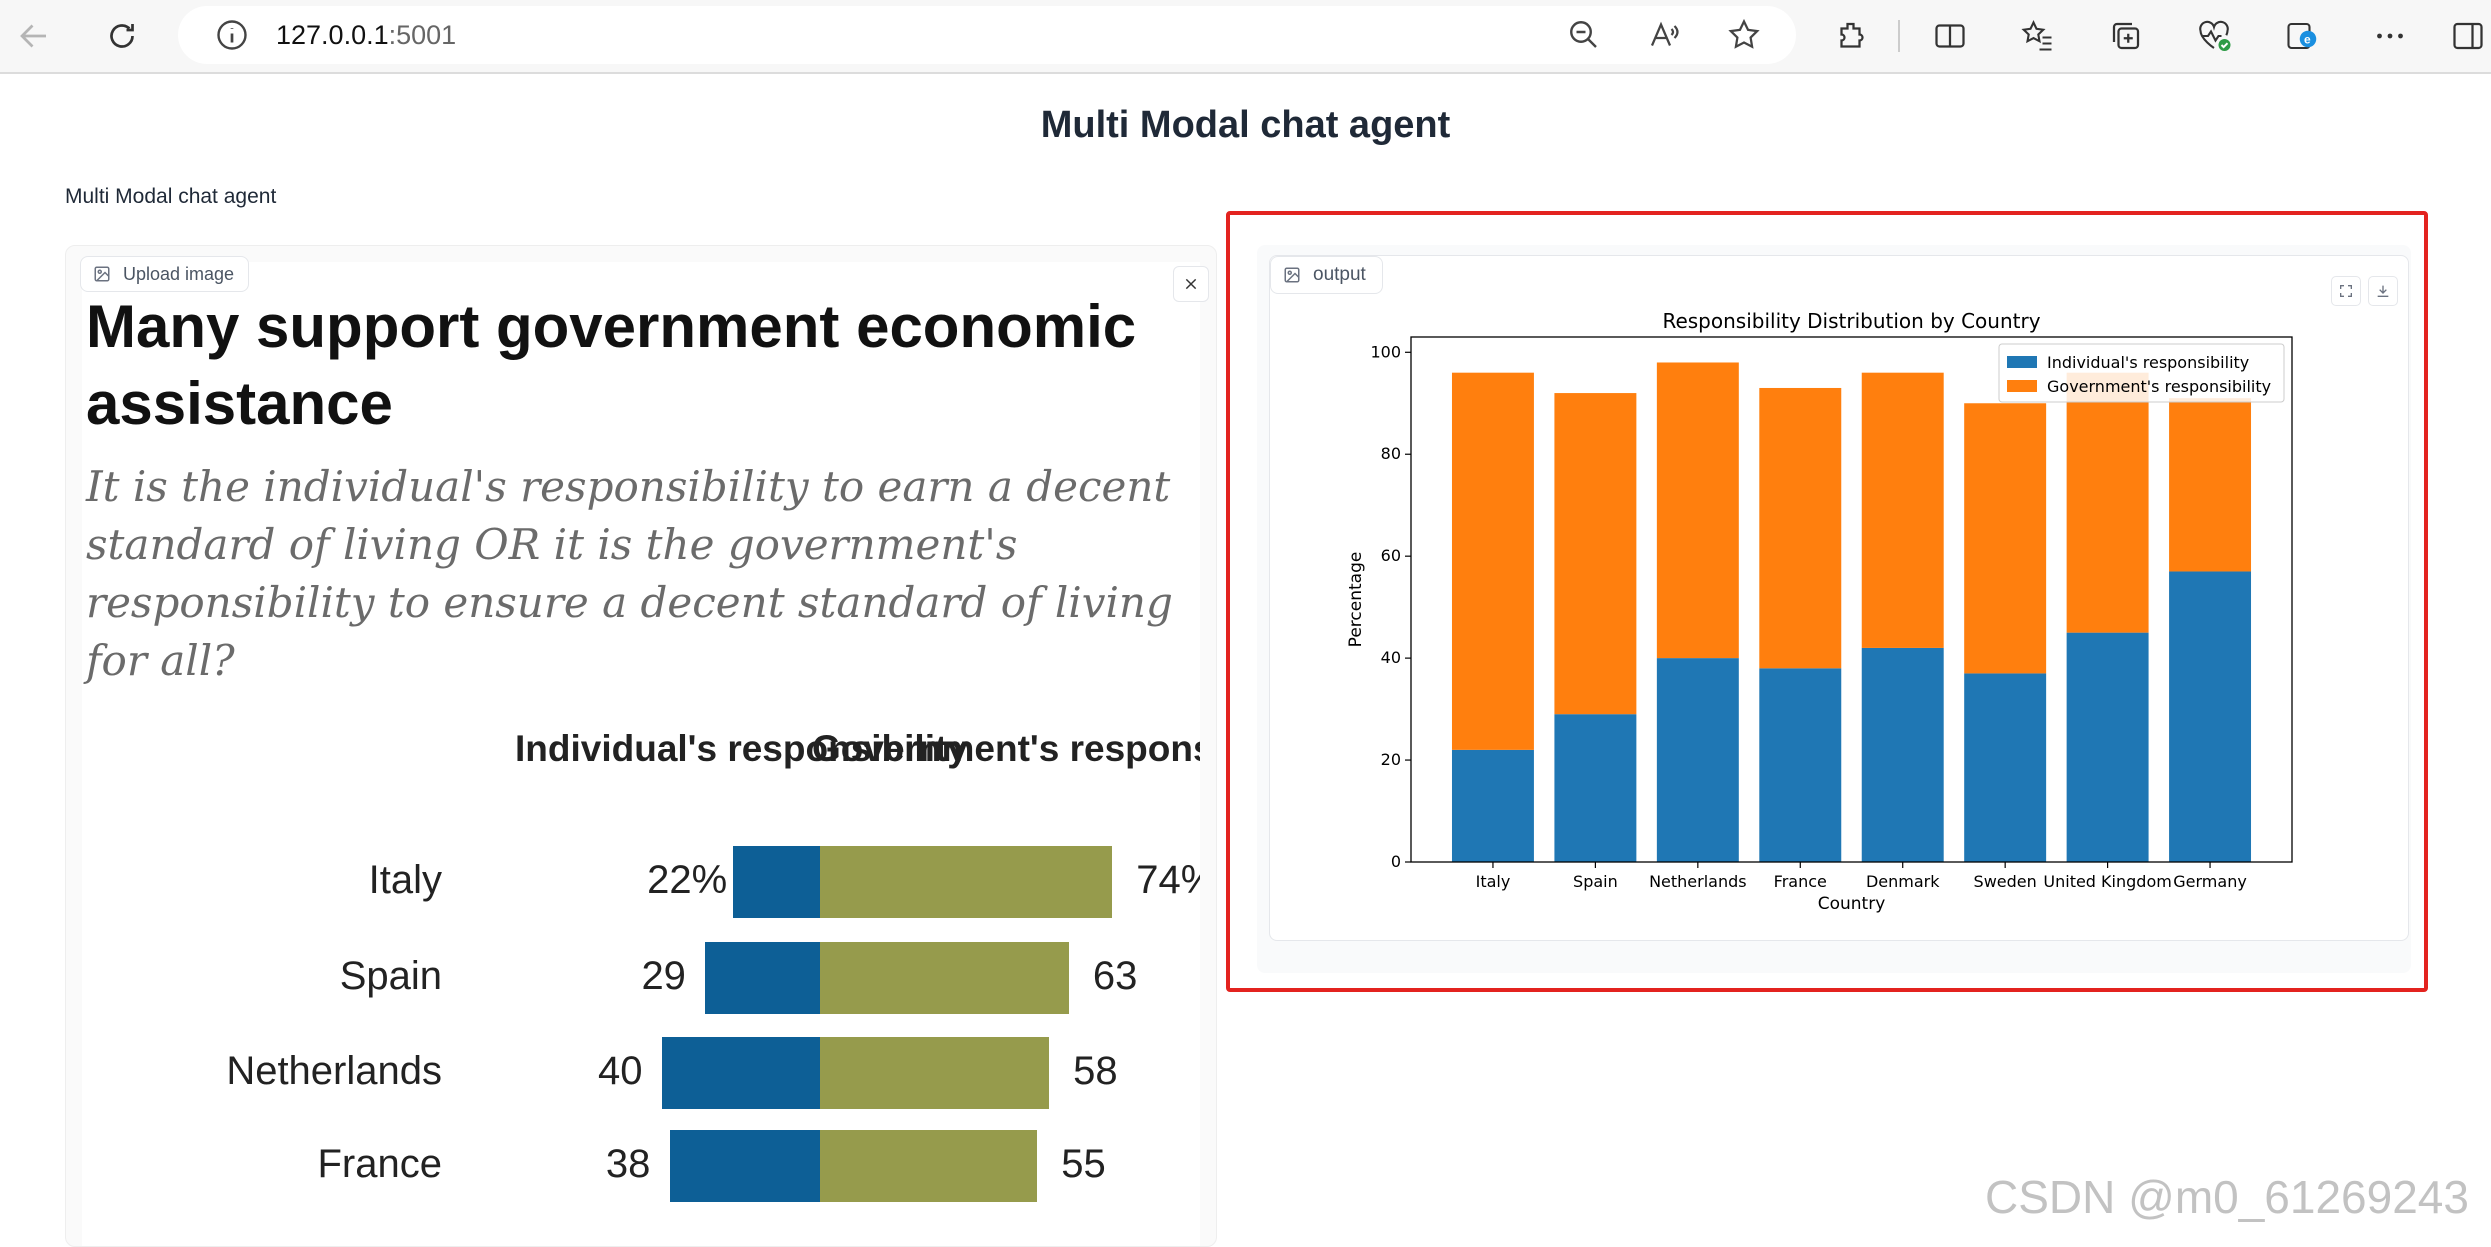 This screenshot has width=2491, height=1247. I want to click on image-row-country: Netherlands, so click(334, 1071).